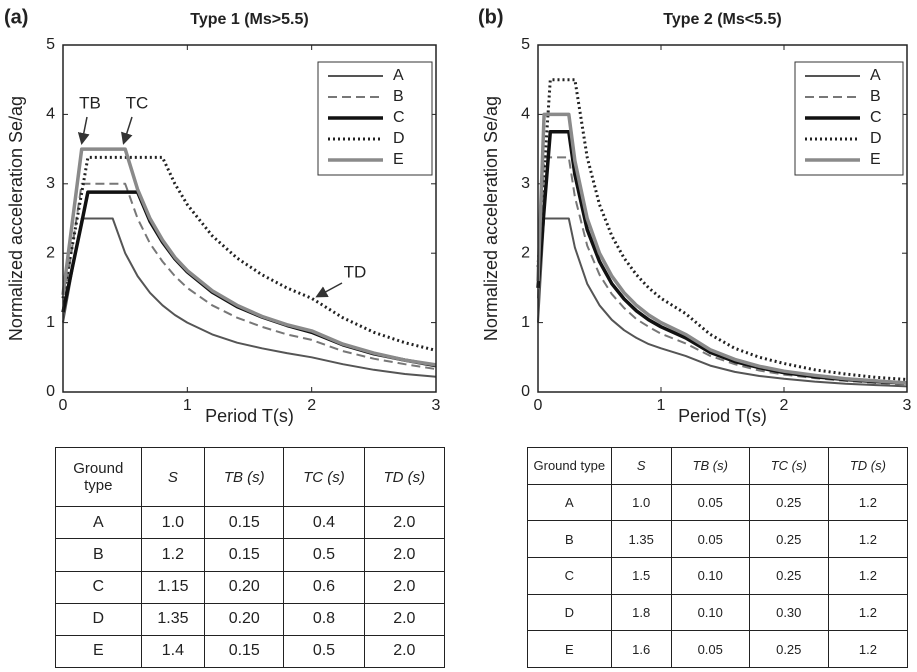 The height and width of the screenshot is (672, 917). I want to click on table-row: B 1.35 0.05 0.25 1.2, so click(718, 539).